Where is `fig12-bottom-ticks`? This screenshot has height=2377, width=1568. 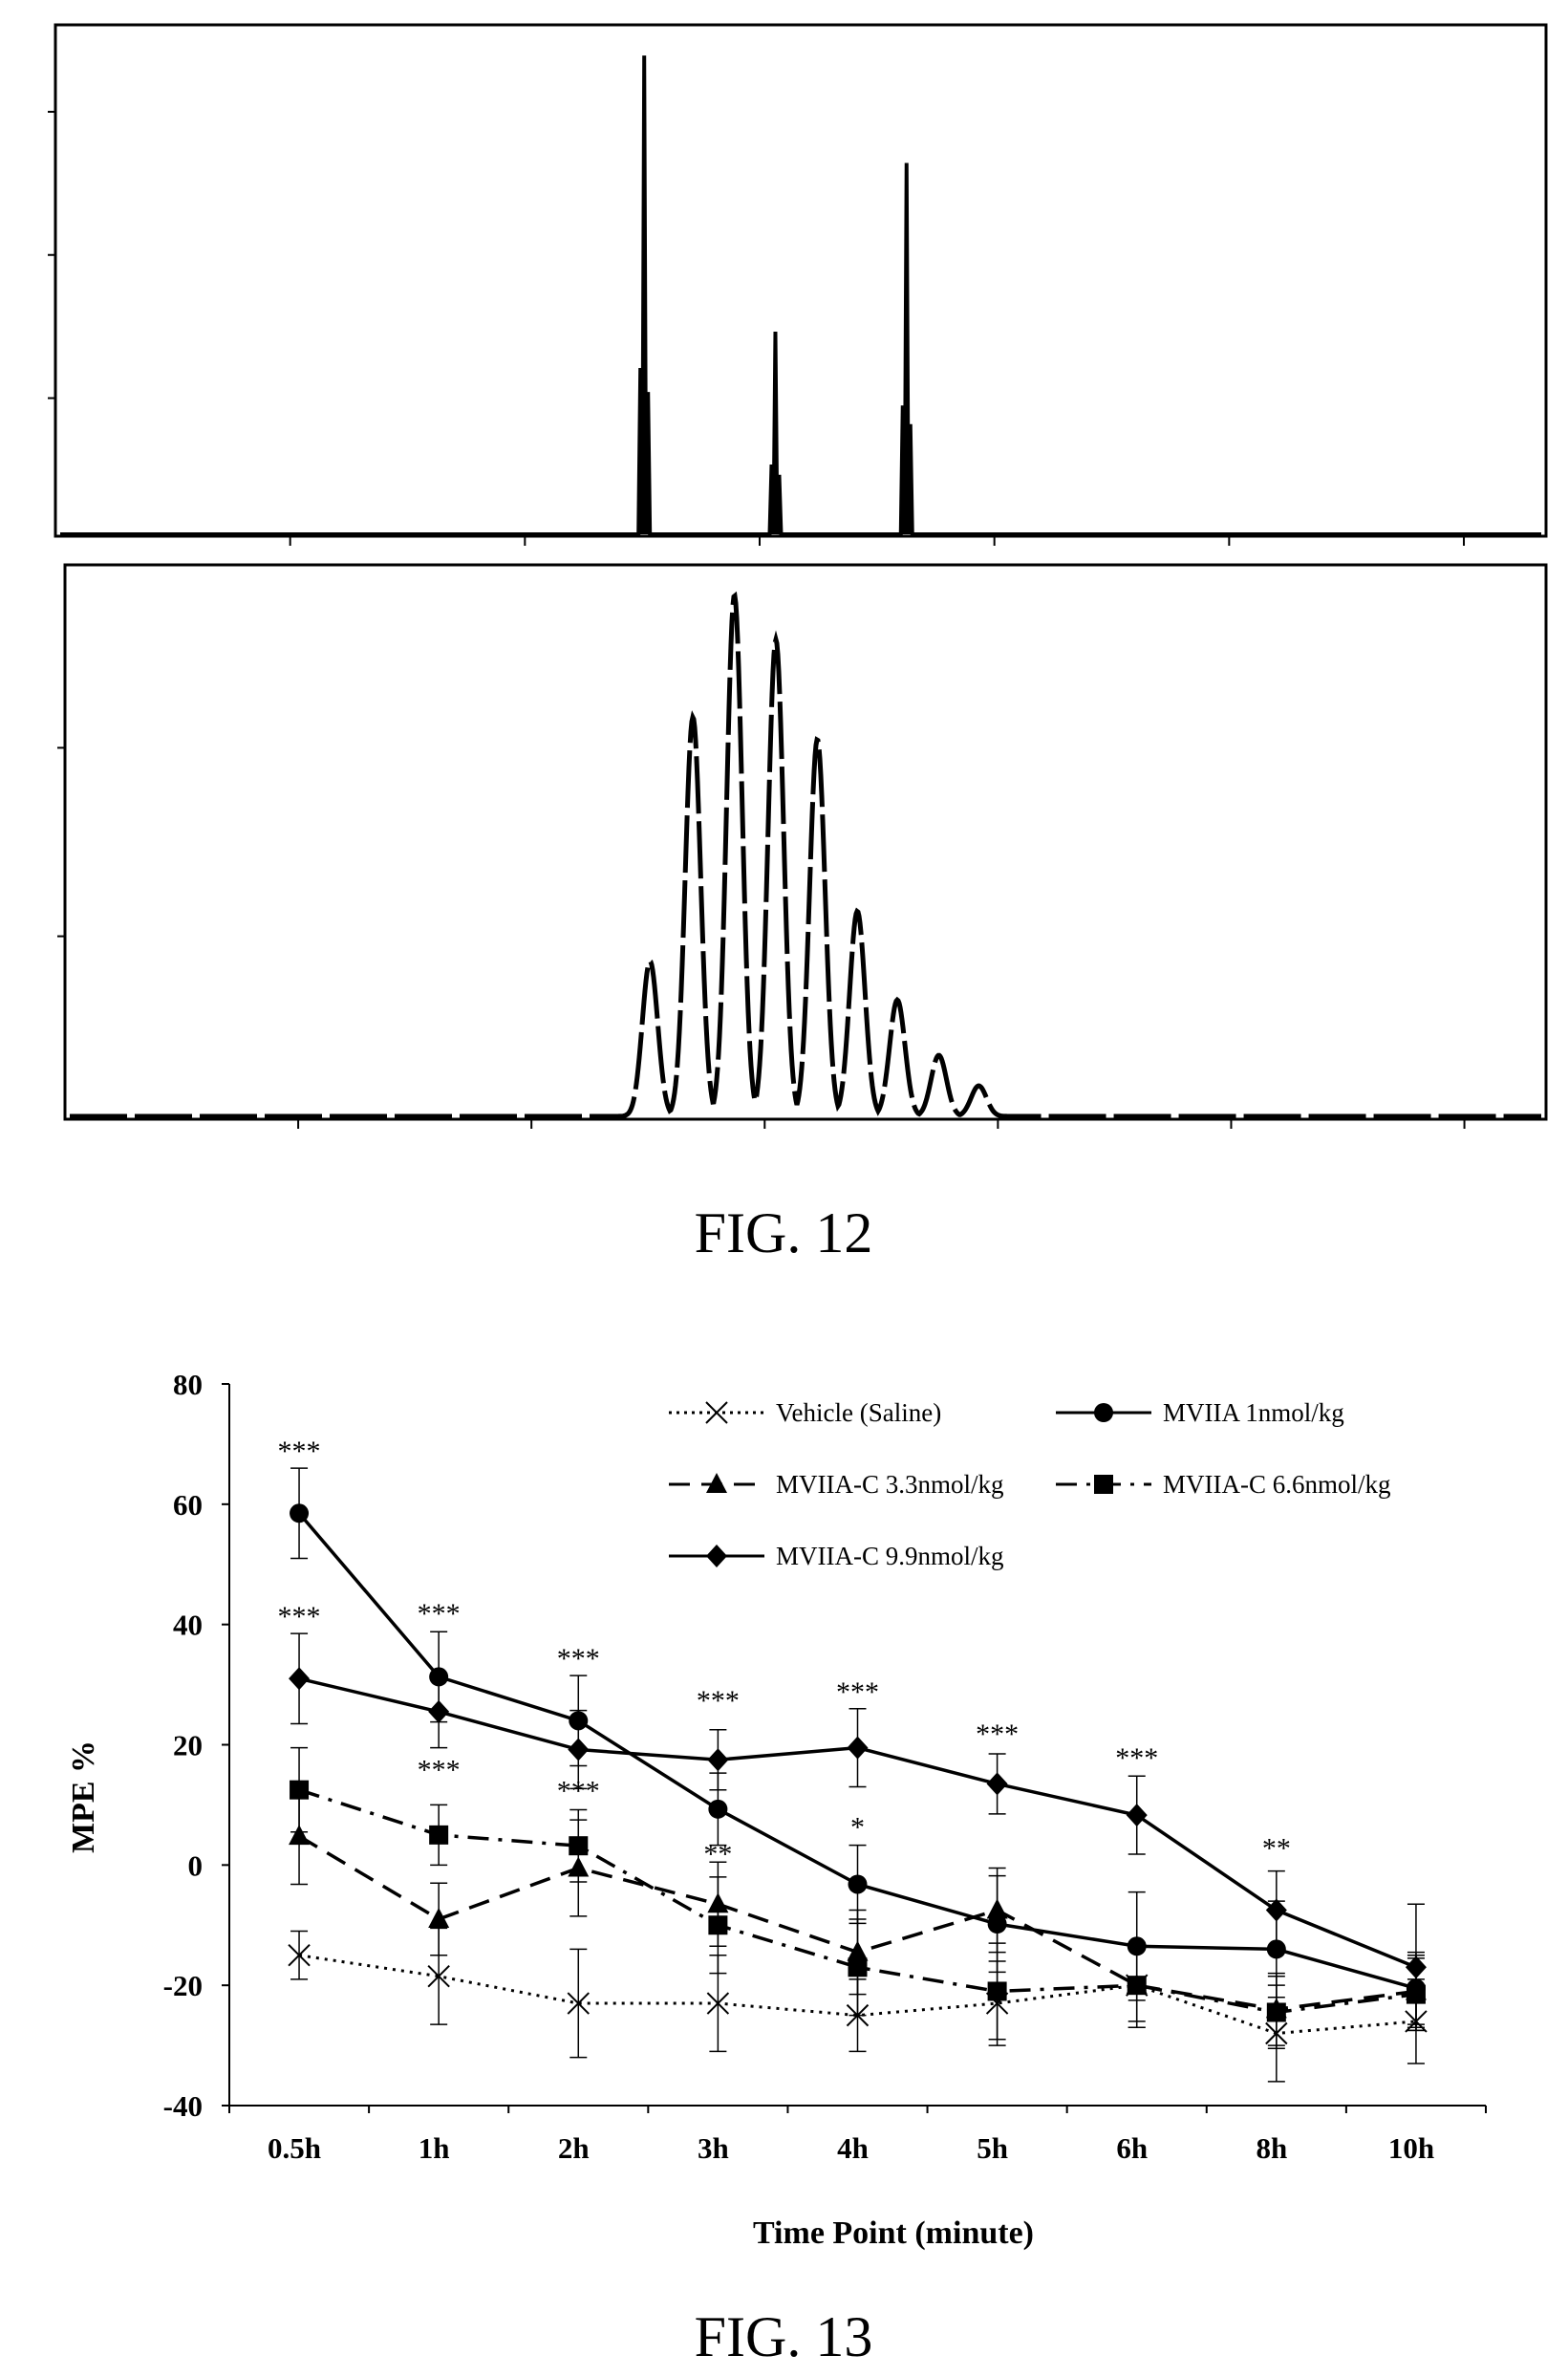 fig12-bottom-ticks is located at coordinates (762, 938).